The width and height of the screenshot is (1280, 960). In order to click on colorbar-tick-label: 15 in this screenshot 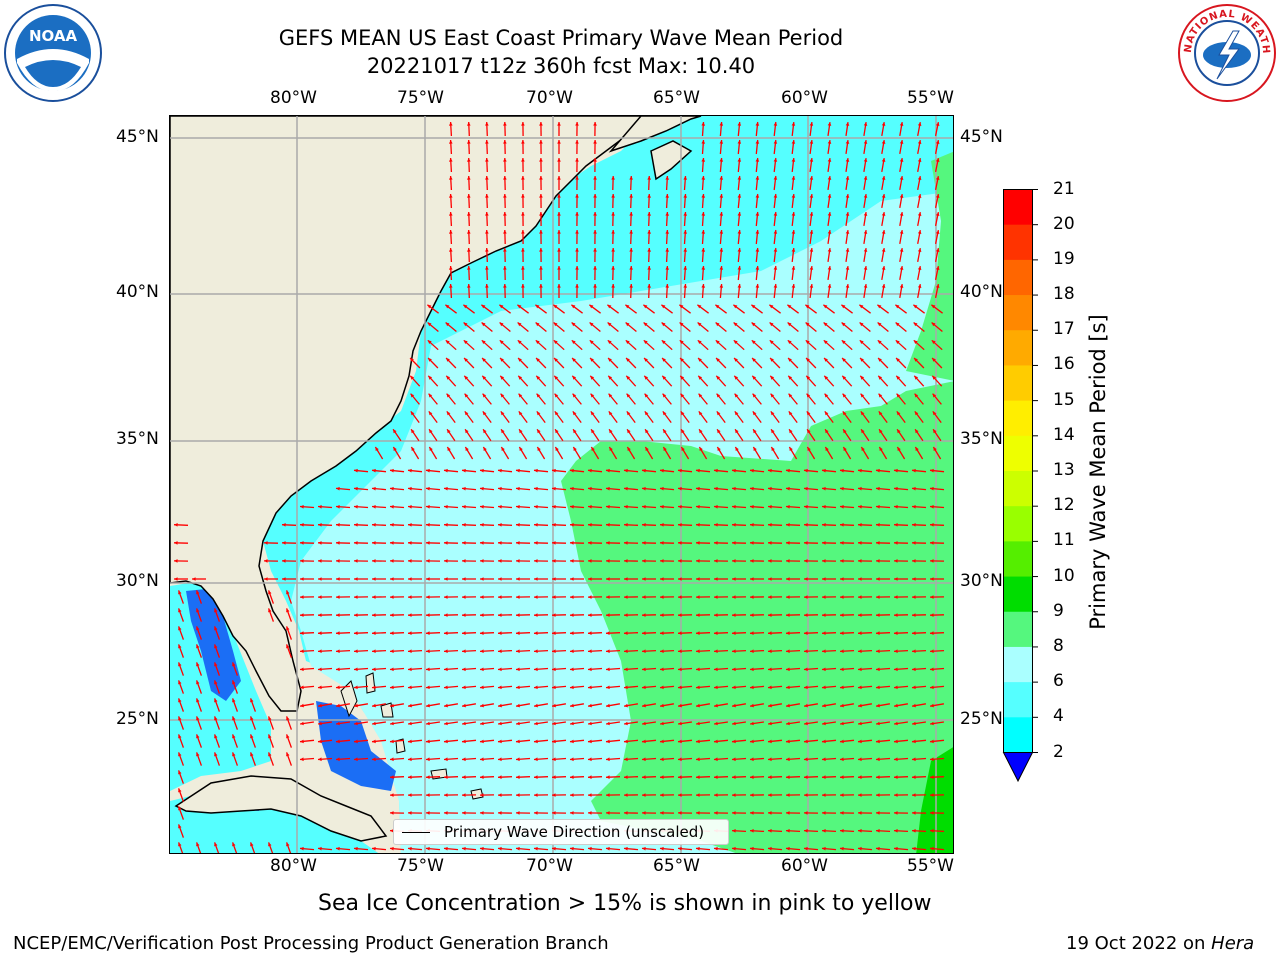, I will do `click(1064, 399)`.